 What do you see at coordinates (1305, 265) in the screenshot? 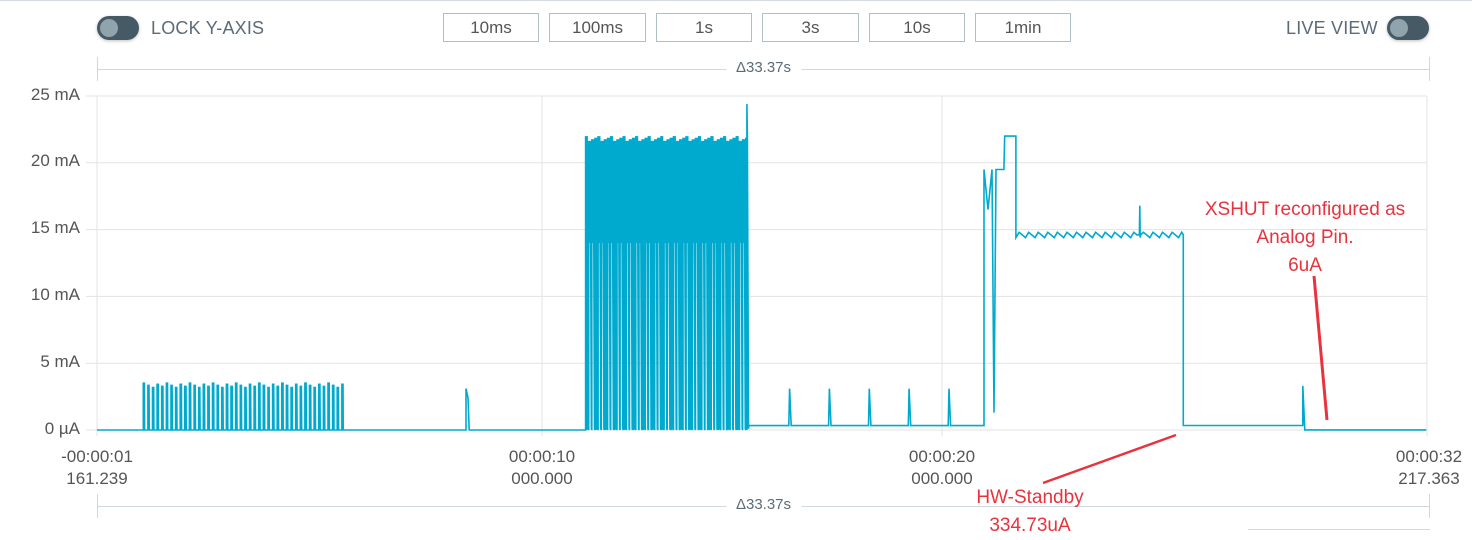
I see `annotation-line: 6uA` at bounding box center [1305, 265].